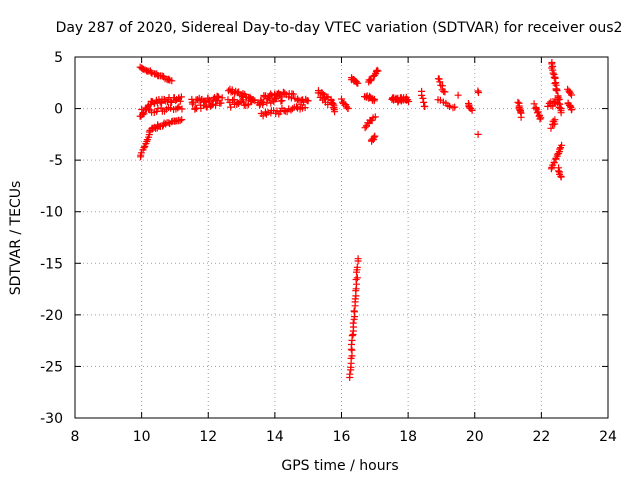  Describe the element at coordinates (75, 437) in the screenshot. I see `x-tick-label: 8` at that location.